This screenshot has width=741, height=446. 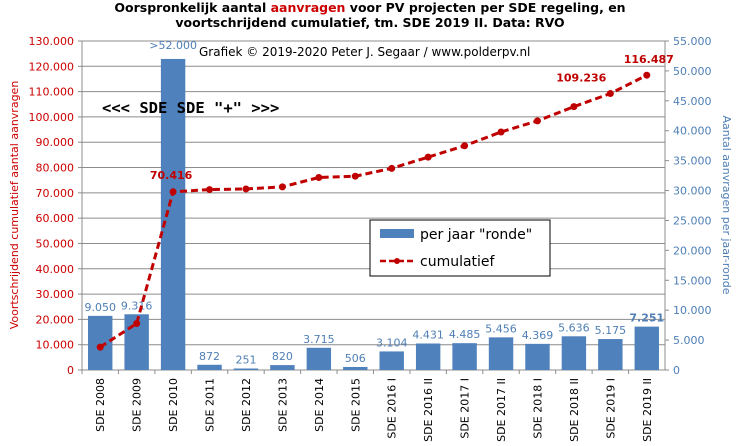 I want to click on right-tick-label: 55.000, so click(x=692, y=41).